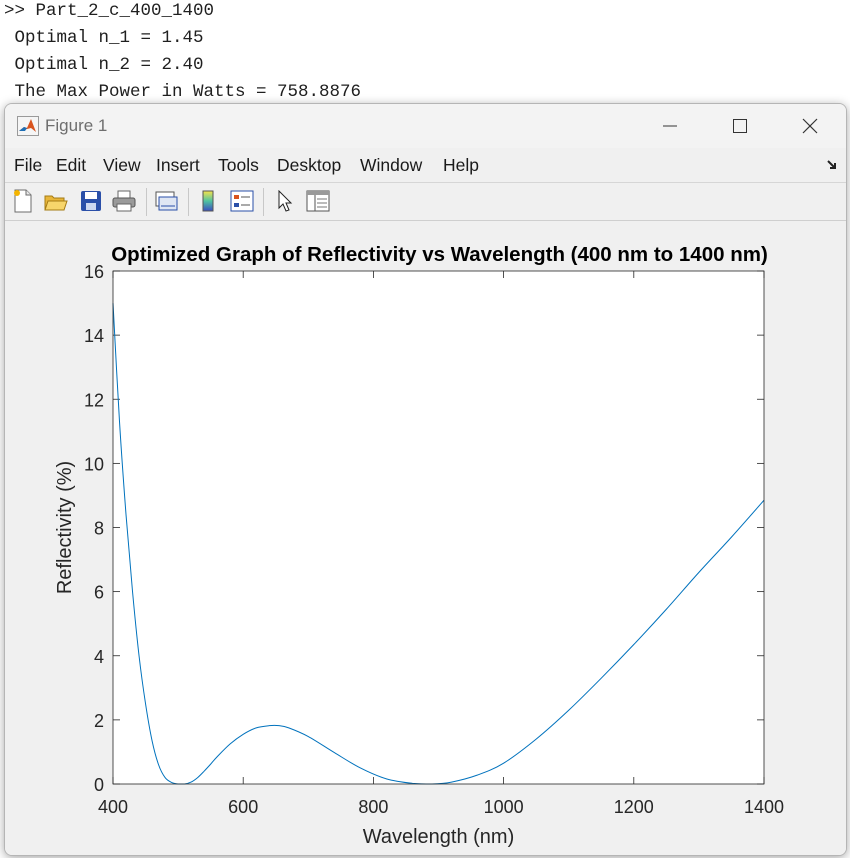 The width and height of the screenshot is (850, 858). I want to click on y-tick-label: 0, so click(99, 785).